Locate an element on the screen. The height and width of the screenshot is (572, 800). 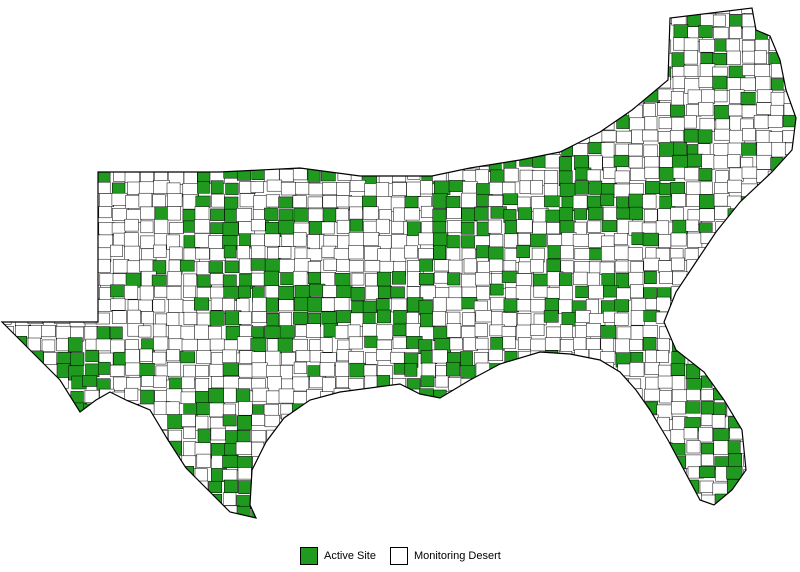
legend-label-active: Active Site is located at coordinates (350, 556).